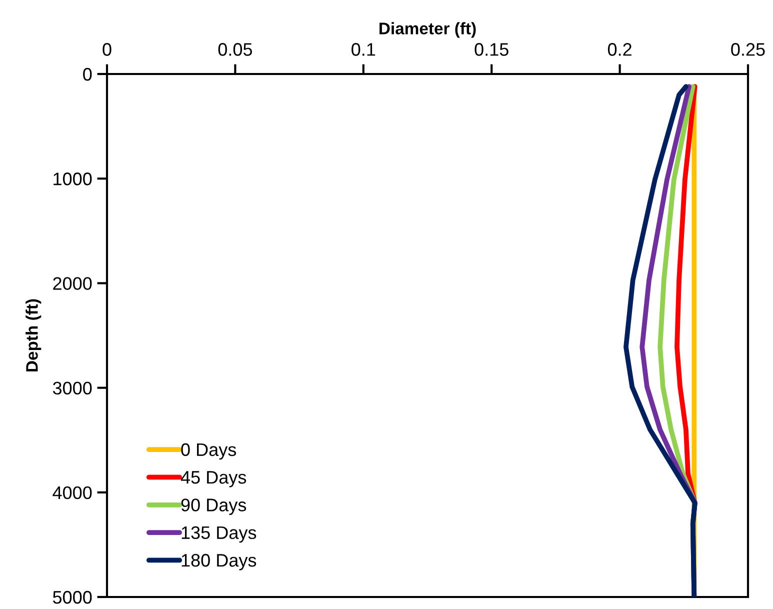 The width and height of the screenshot is (773, 609). I want to click on y-tick-label: 2000, so click(72, 283).